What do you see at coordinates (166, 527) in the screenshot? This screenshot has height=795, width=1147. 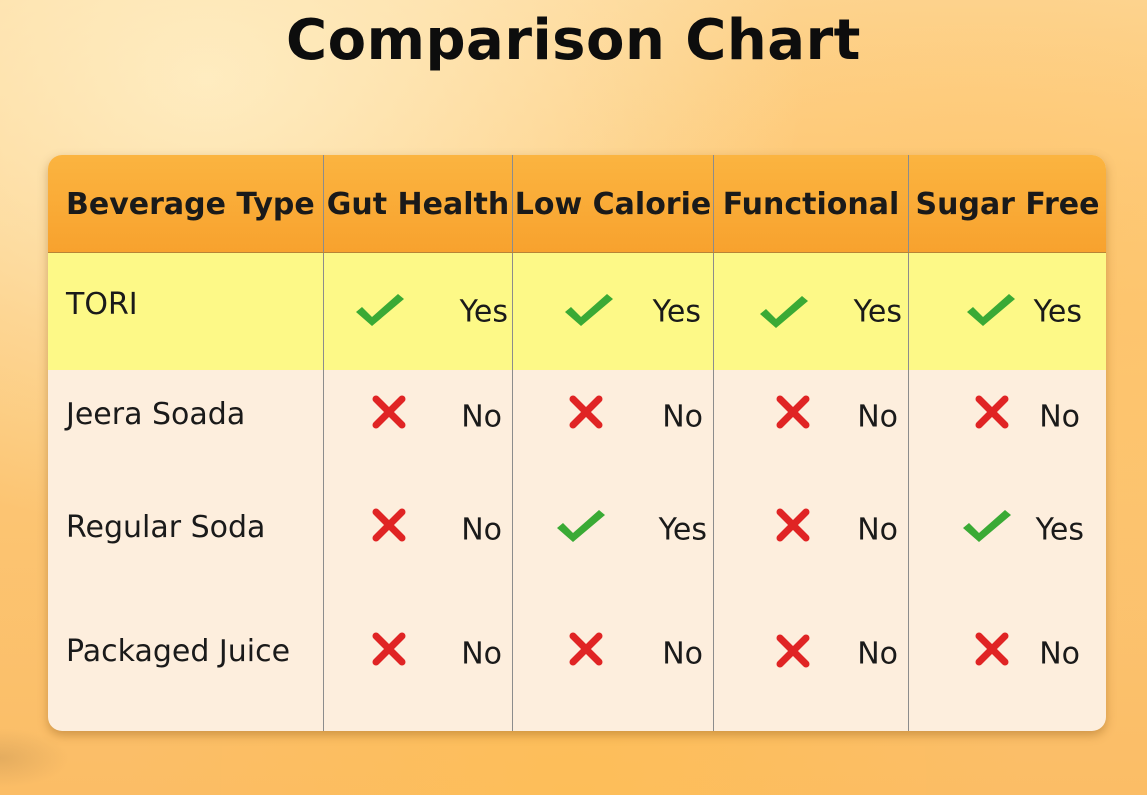 I see `beverage-name: Regular Soda` at bounding box center [166, 527].